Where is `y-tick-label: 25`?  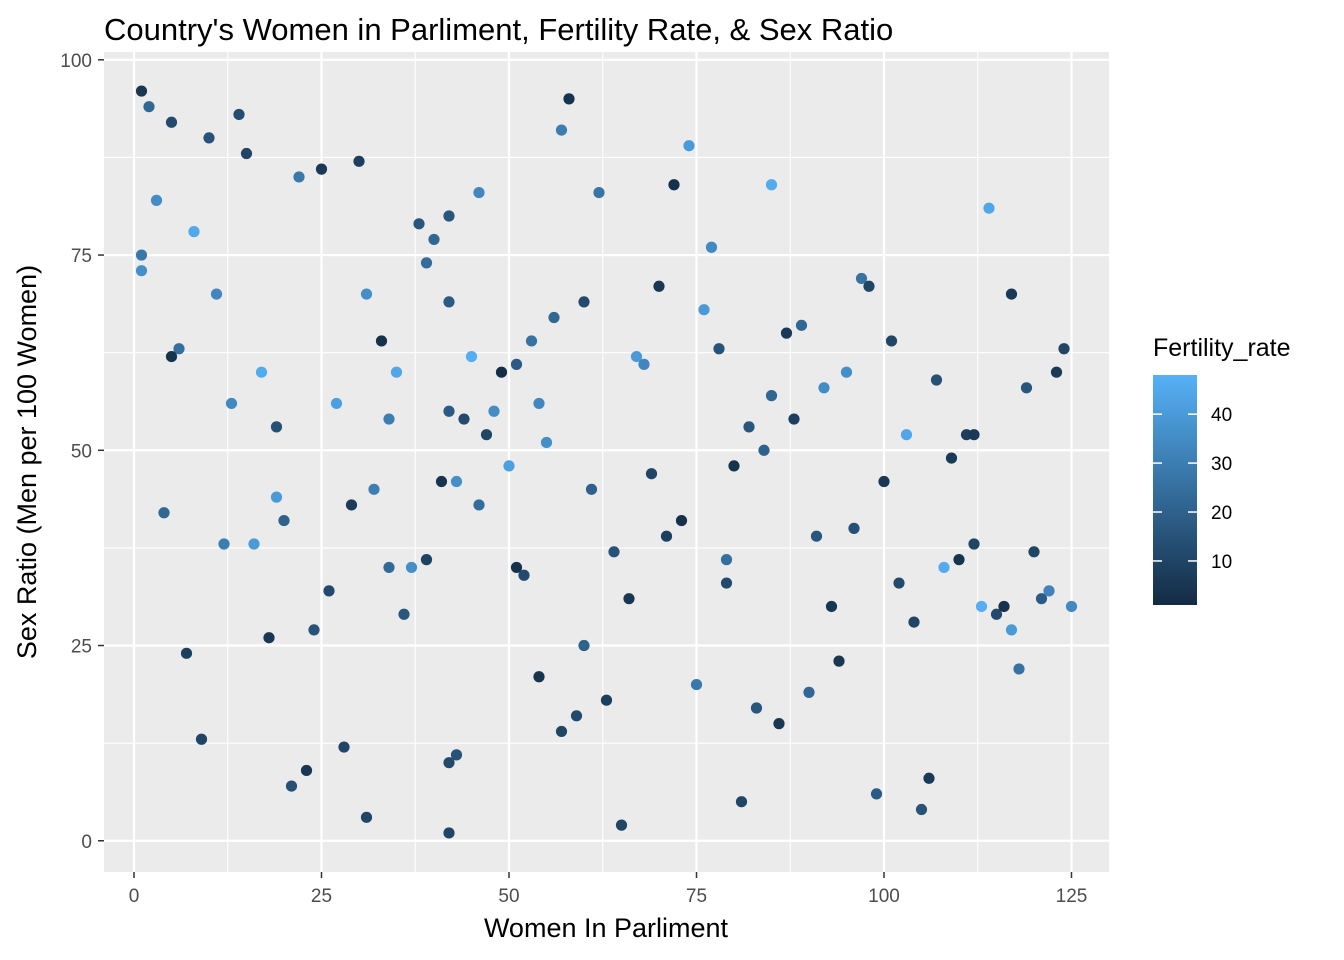
y-tick-label: 25 is located at coordinates (81, 647).